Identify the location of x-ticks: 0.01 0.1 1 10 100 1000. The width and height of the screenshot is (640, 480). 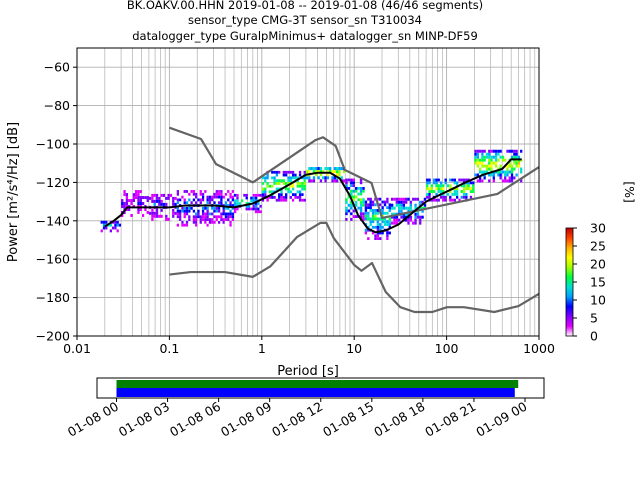
(309, 346).